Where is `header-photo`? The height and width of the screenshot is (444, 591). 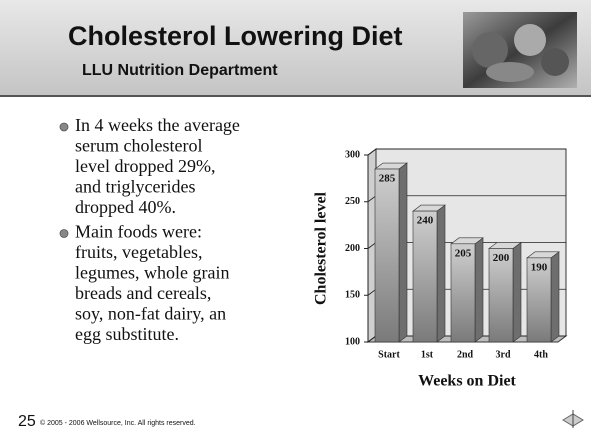 header-photo is located at coordinates (520, 50).